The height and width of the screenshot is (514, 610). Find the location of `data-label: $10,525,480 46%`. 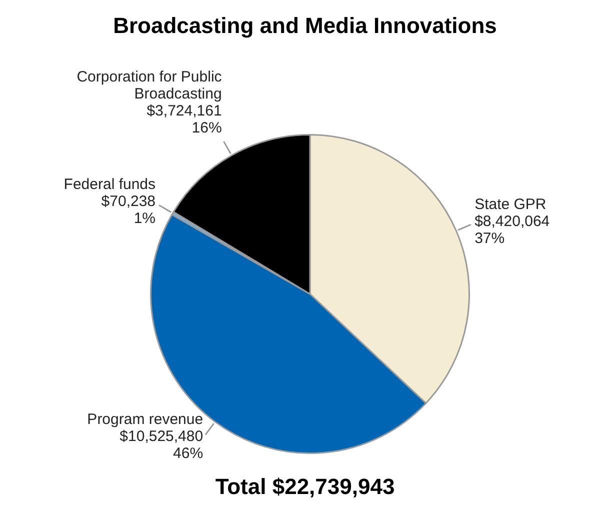

data-label: $10,525,480 46% is located at coordinates (162, 445).